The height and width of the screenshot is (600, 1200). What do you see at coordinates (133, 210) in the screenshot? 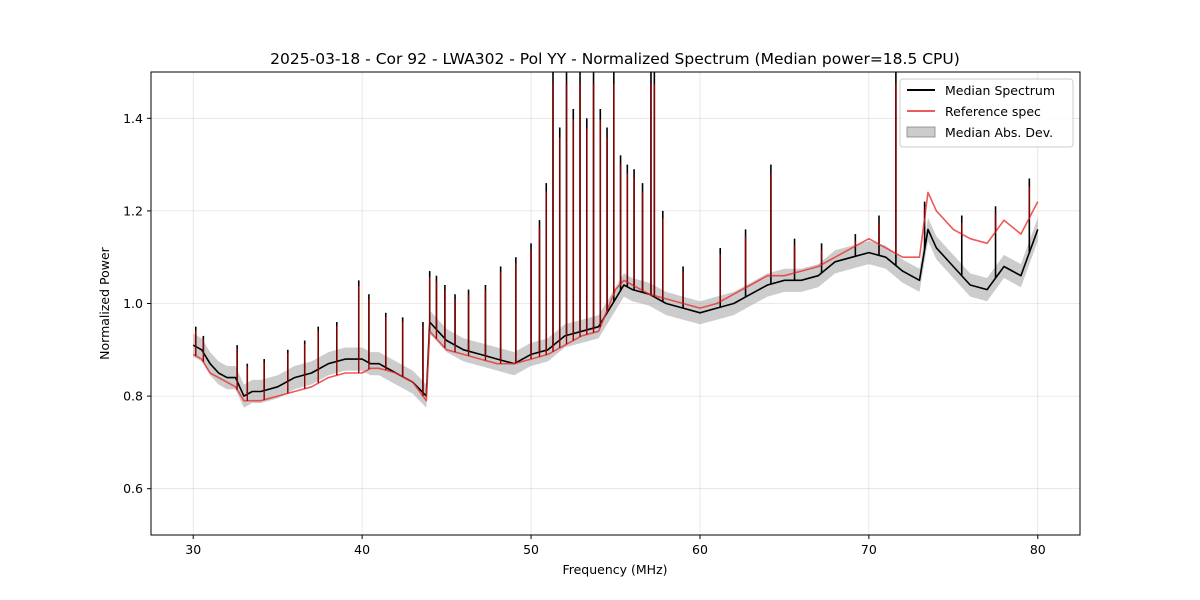
I see `y-tick-label: 1.2` at bounding box center [133, 210].